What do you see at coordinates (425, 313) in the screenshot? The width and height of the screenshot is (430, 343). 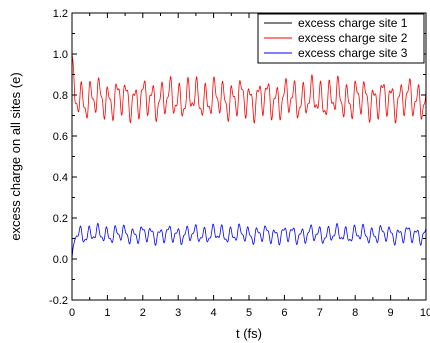 I see `x-tick-label: 10` at bounding box center [425, 313].